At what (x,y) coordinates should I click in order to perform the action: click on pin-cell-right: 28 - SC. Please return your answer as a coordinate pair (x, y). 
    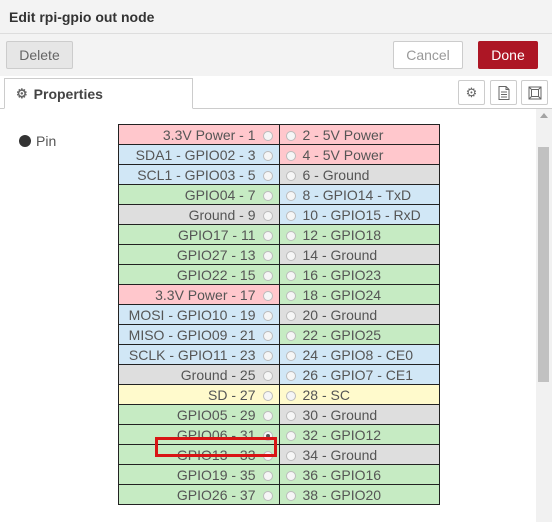
    Looking at the image, I should click on (359, 394).